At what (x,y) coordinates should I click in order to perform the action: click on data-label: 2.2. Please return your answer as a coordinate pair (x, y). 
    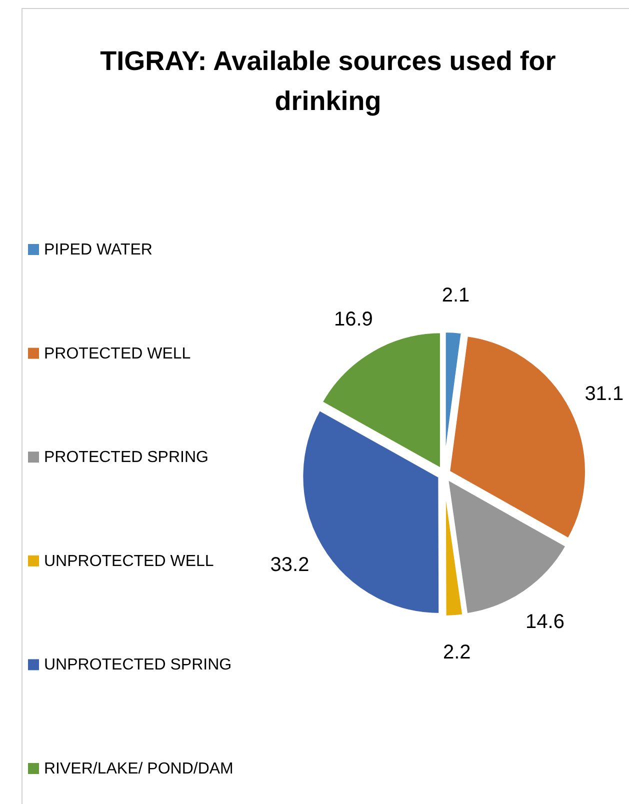
    Looking at the image, I should click on (457, 653).